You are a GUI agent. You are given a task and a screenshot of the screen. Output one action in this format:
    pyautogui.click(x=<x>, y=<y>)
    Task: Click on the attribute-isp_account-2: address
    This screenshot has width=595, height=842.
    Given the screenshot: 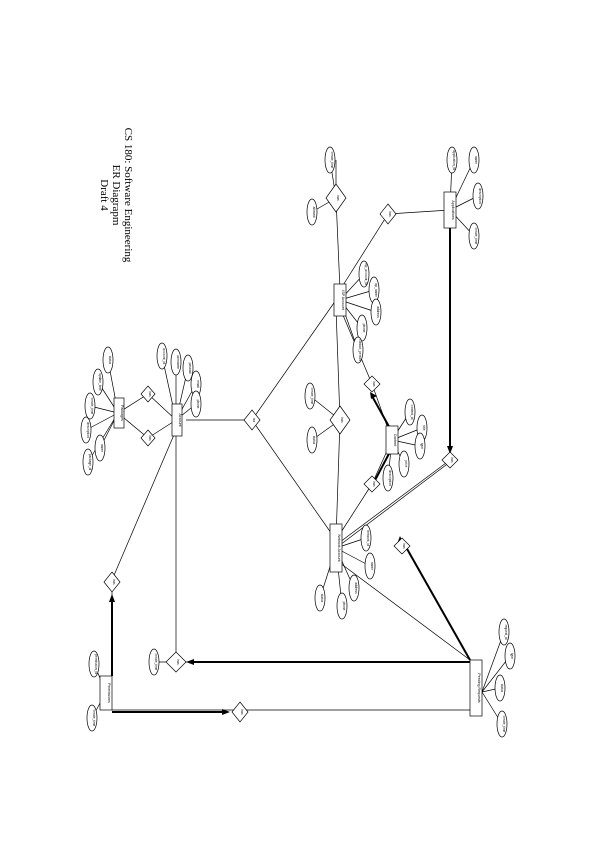 What is the action you would take?
    pyautogui.click(x=376, y=312)
    